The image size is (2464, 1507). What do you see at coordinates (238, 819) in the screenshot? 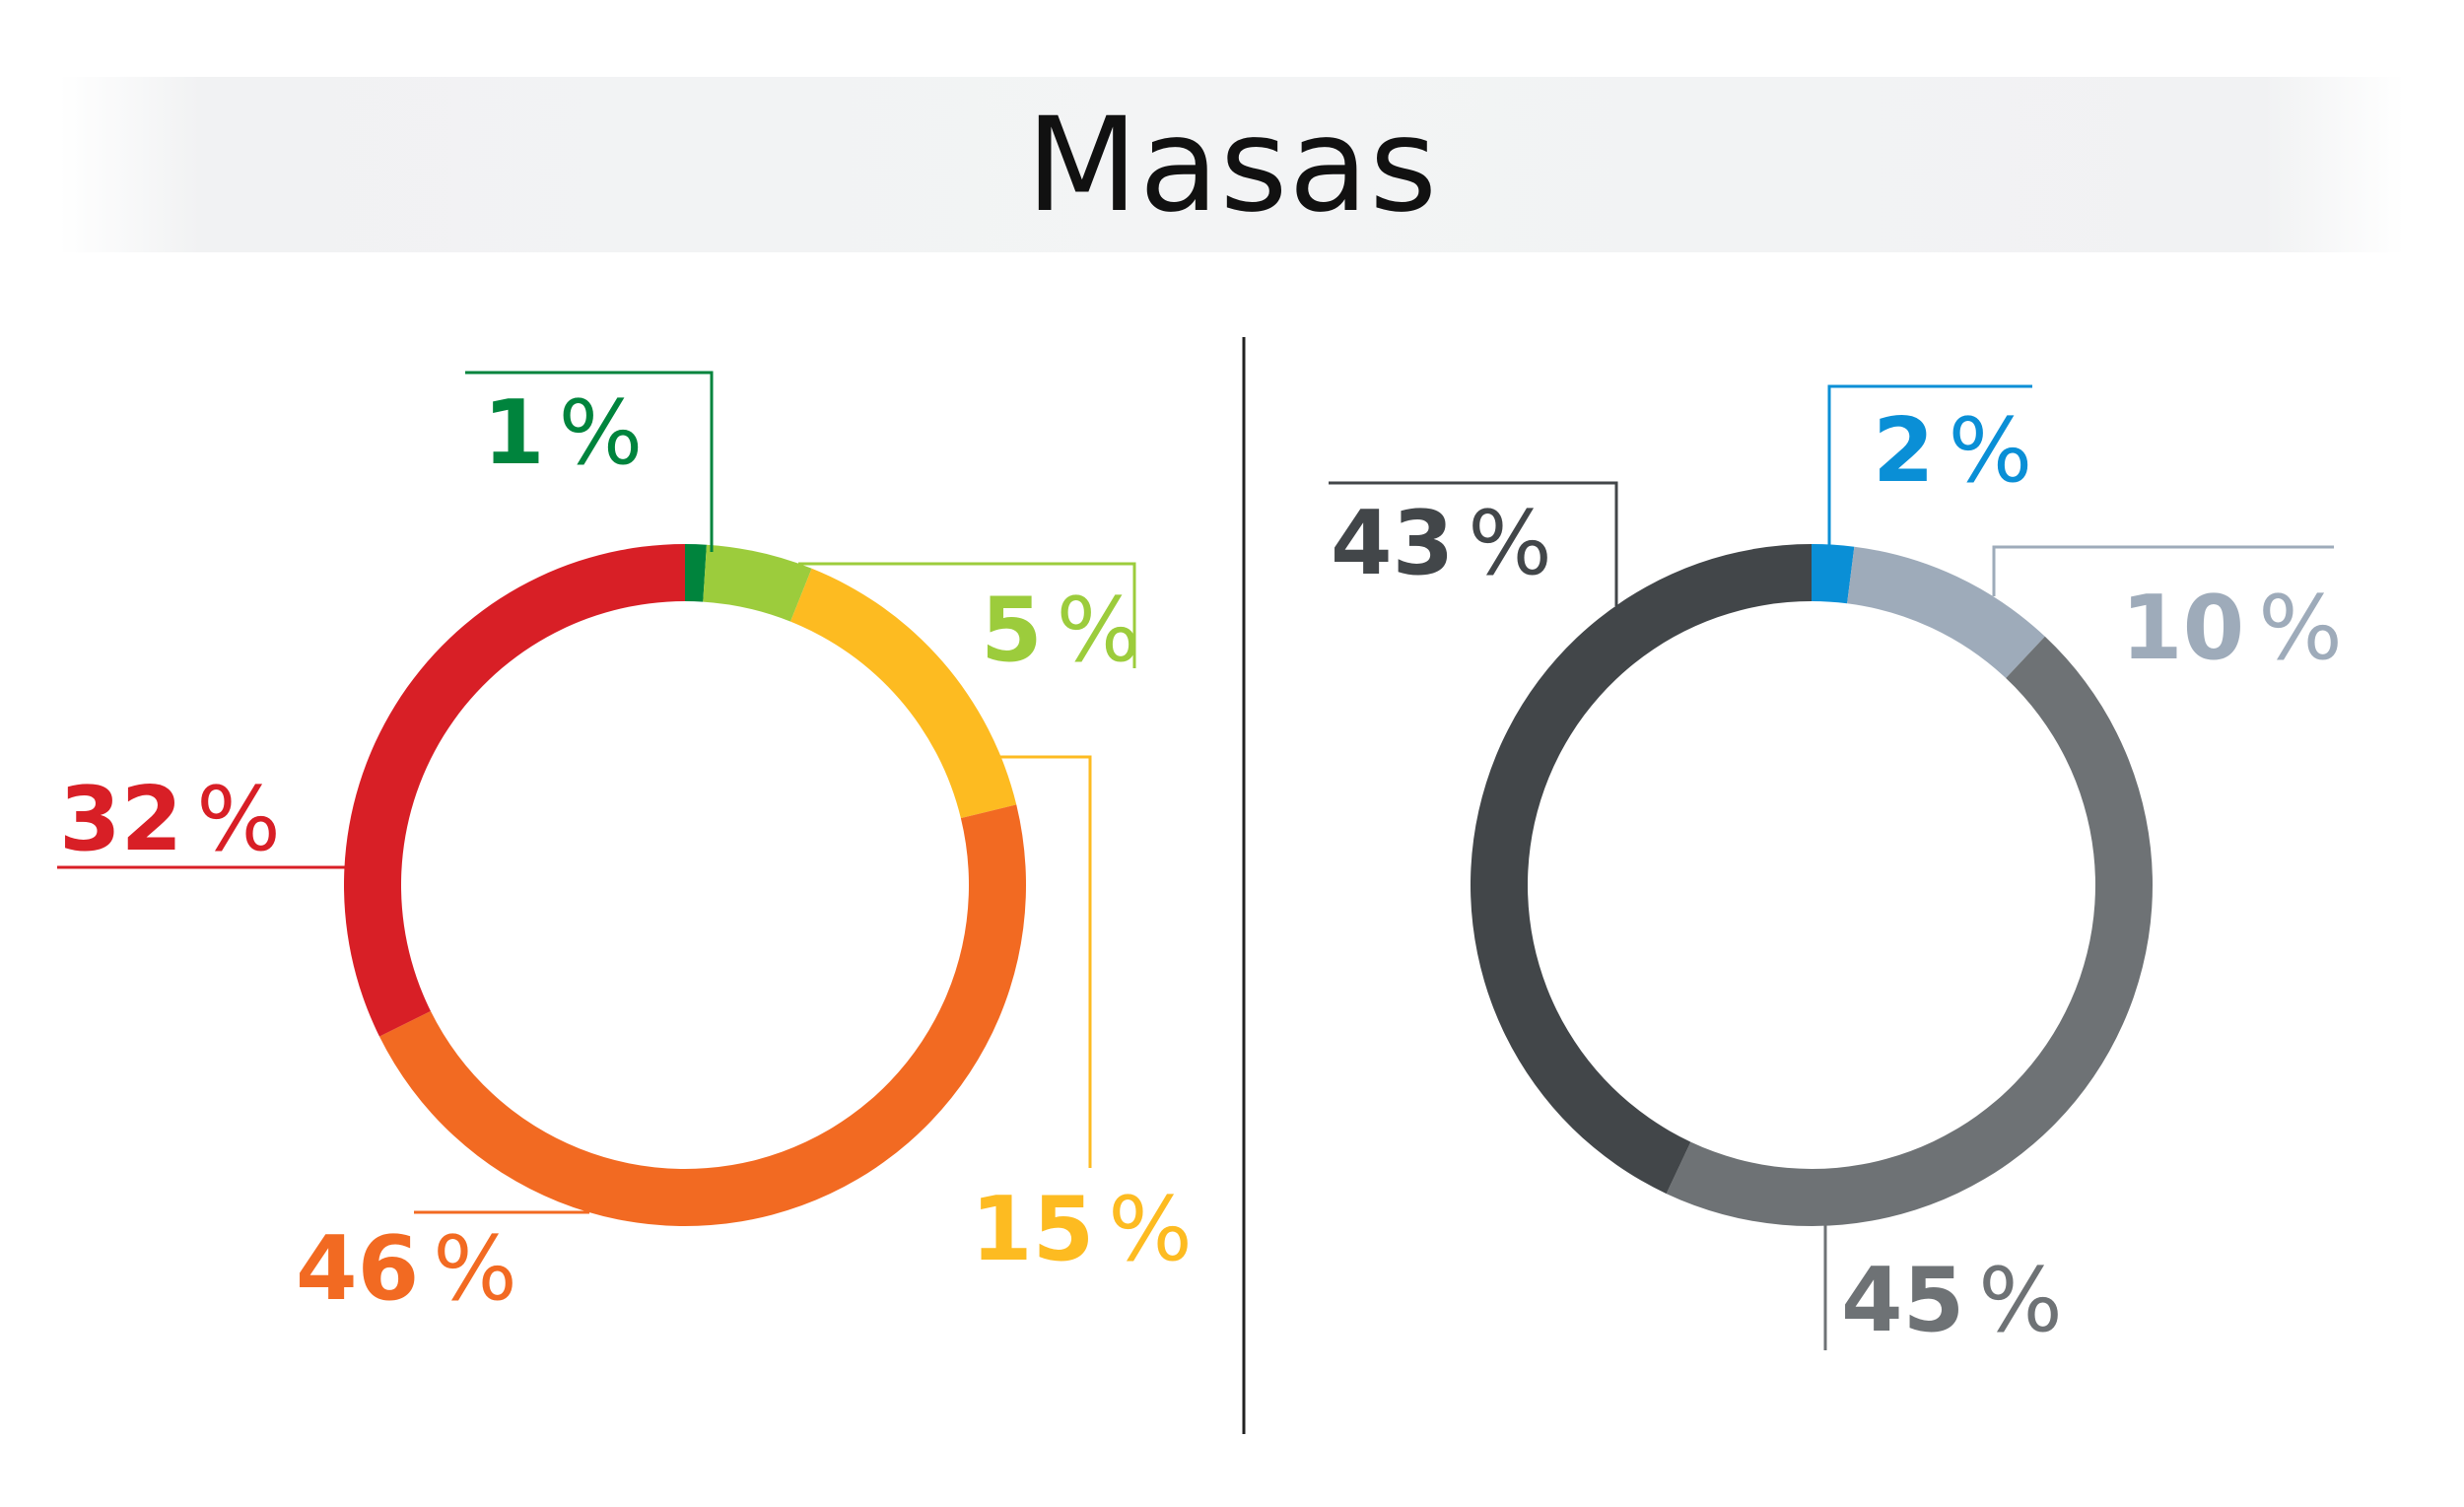
I see `donut-0-data-label-4-suffix: %` at bounding box center [238, 819].